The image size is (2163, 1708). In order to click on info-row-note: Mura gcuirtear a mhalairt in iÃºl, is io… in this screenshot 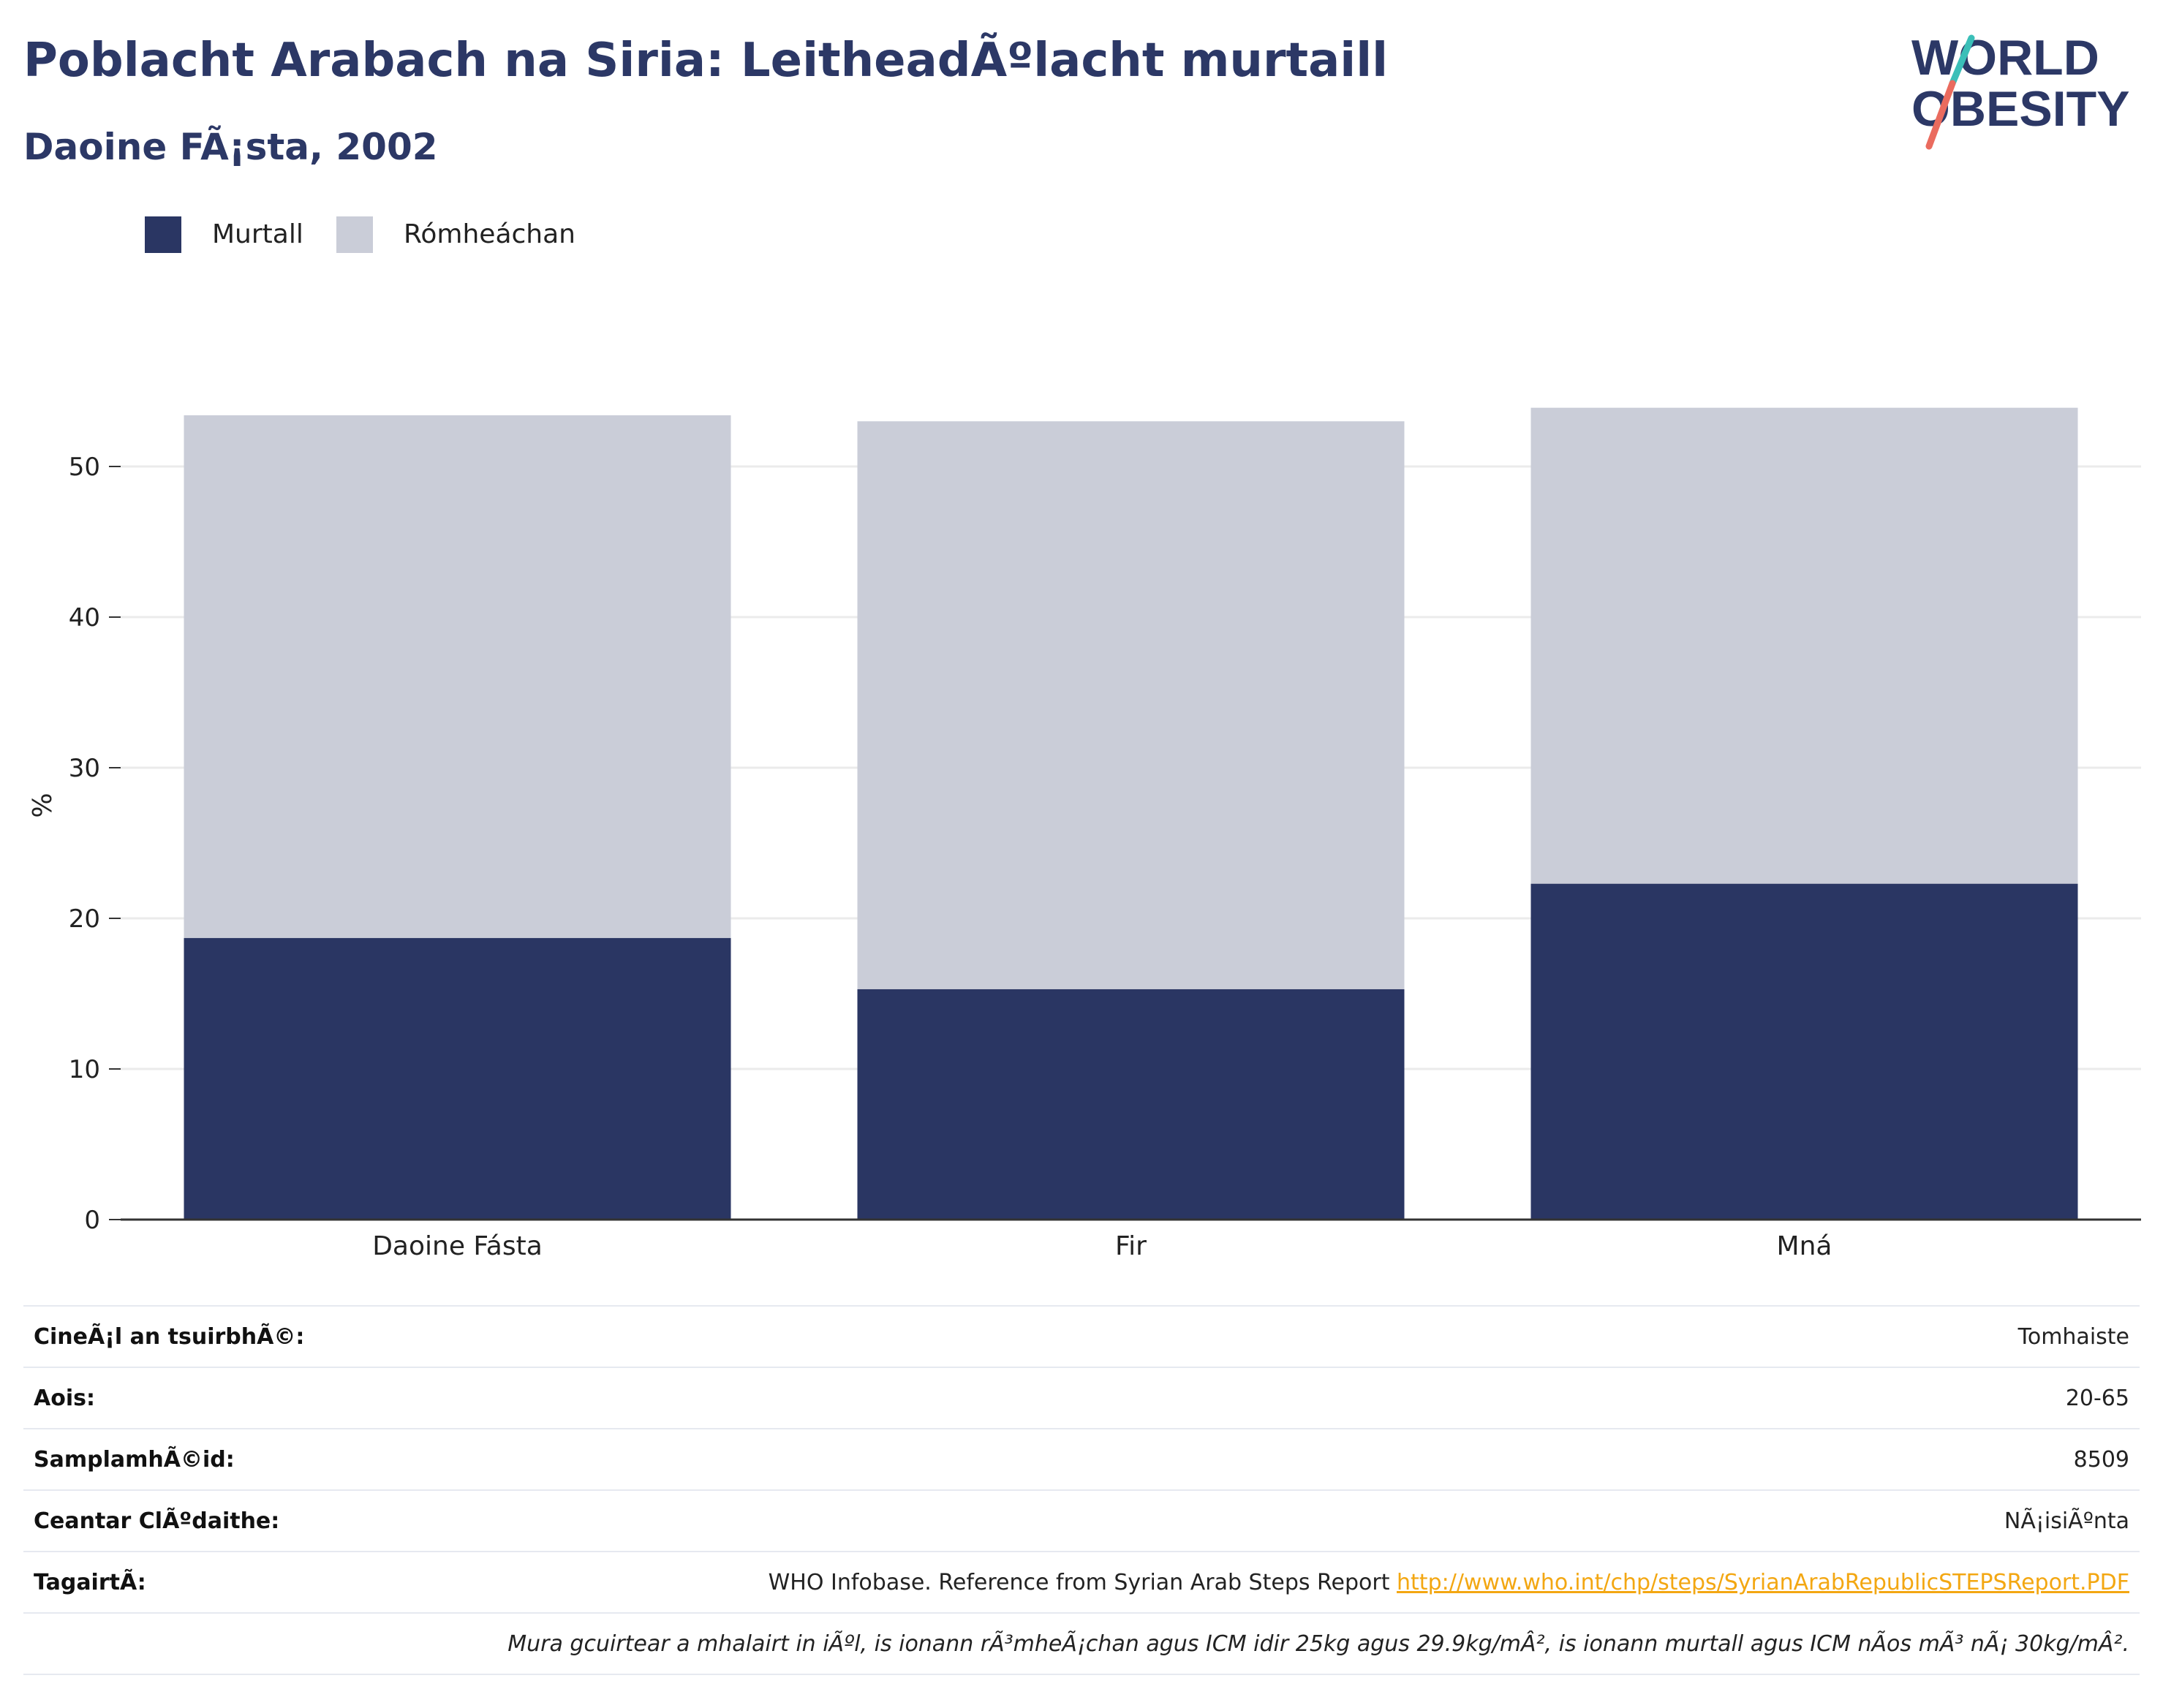, I will do `click(1081, 1643)`.